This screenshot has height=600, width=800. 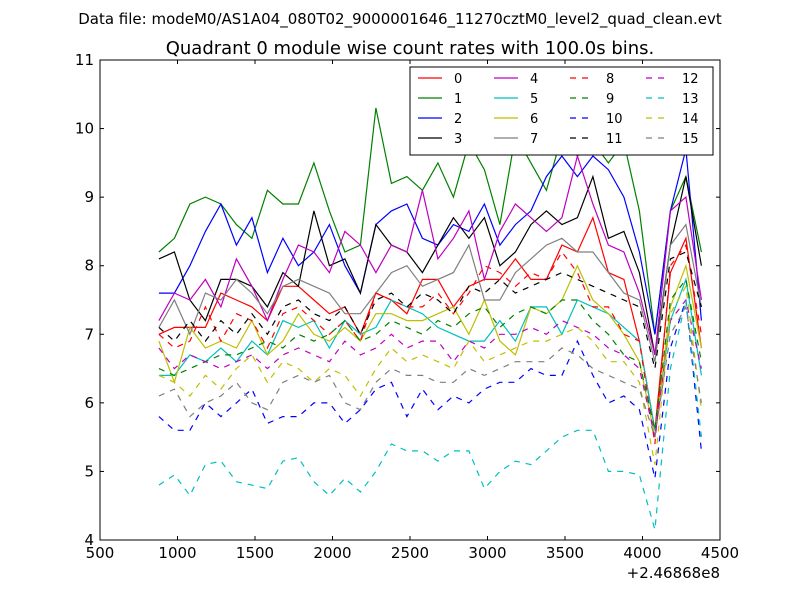 I want to click on legend-label-11: 11, so click(x=614, y=139).